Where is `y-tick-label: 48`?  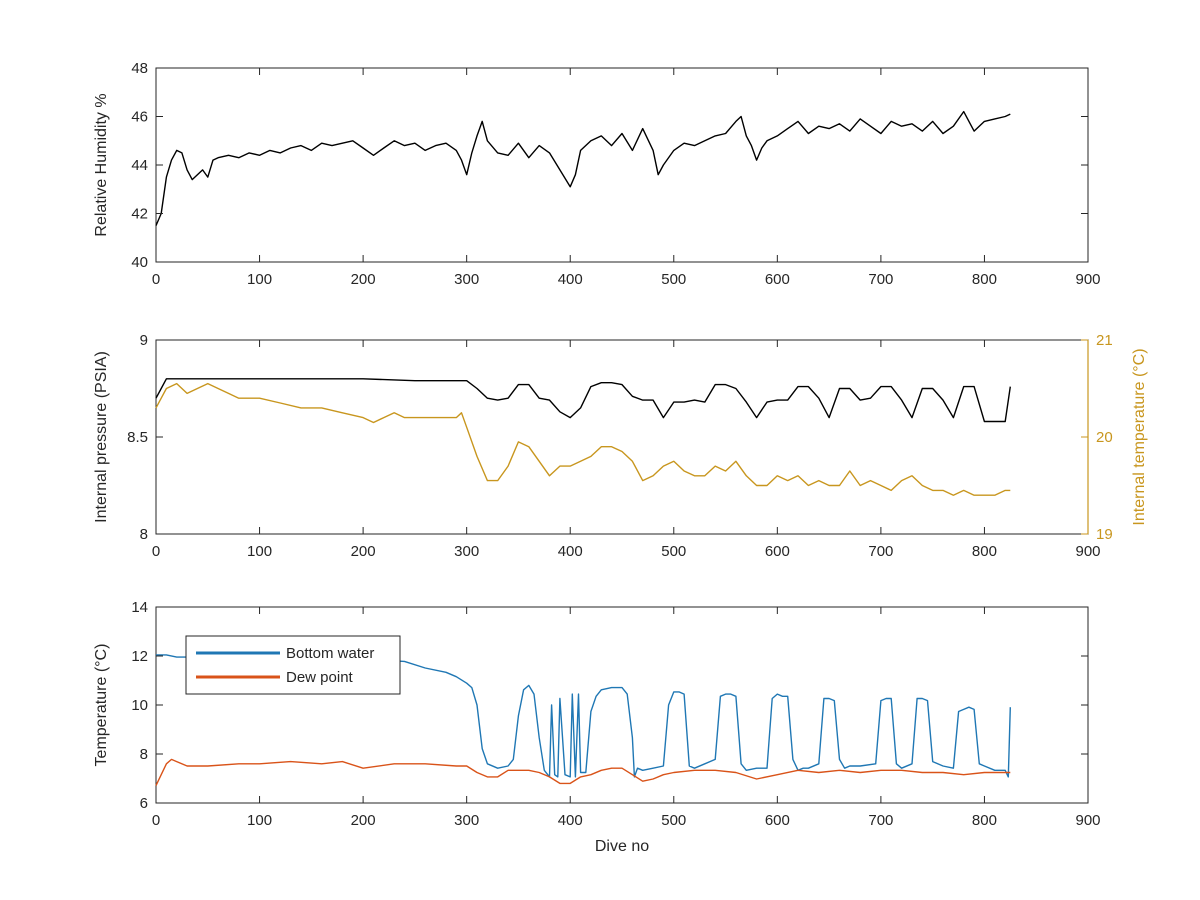 y-tick-label: 48 is located at coordinates (139, 68).